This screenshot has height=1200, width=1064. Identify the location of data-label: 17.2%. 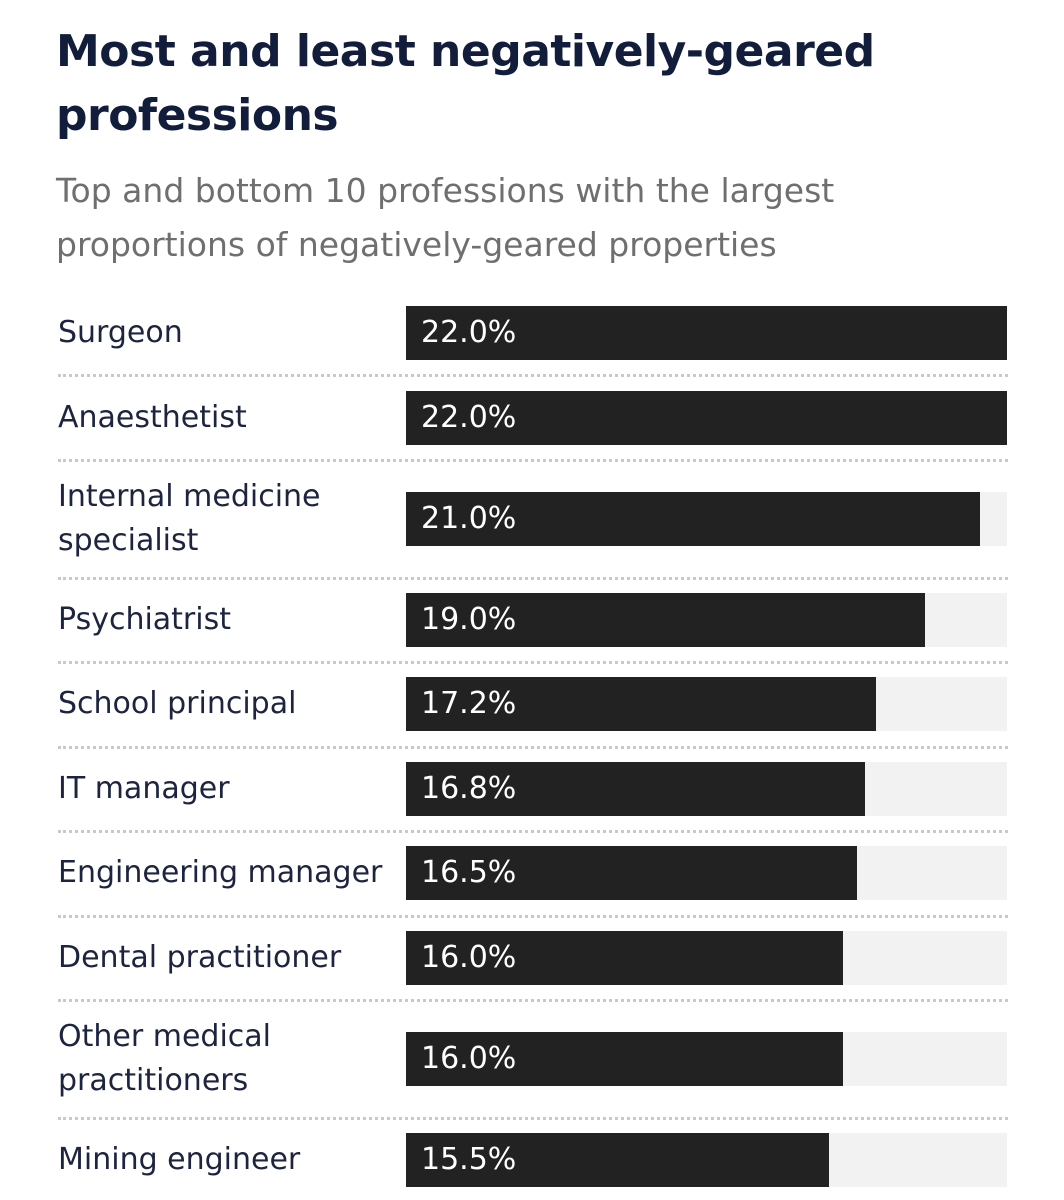
(469, 703).